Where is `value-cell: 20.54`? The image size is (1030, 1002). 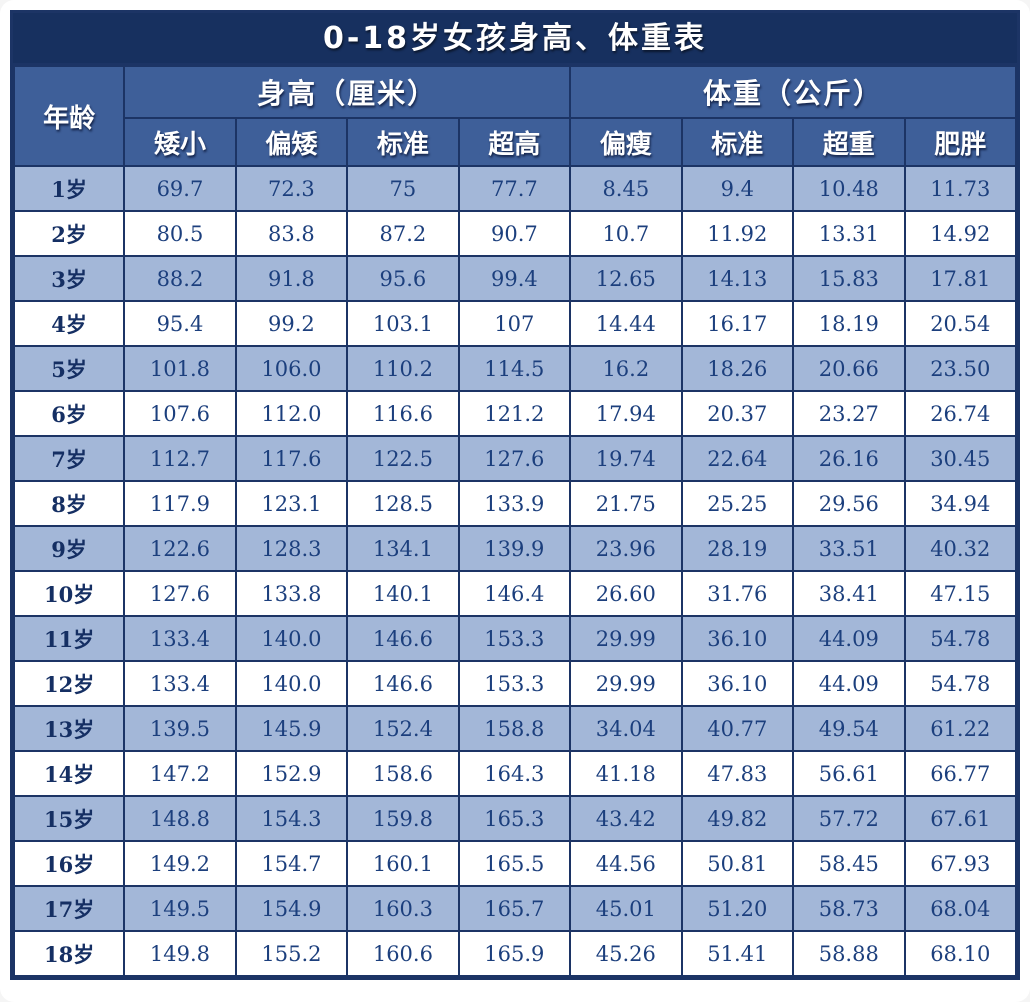
value-cell: 20.54 is located at coordinates (960, 323).